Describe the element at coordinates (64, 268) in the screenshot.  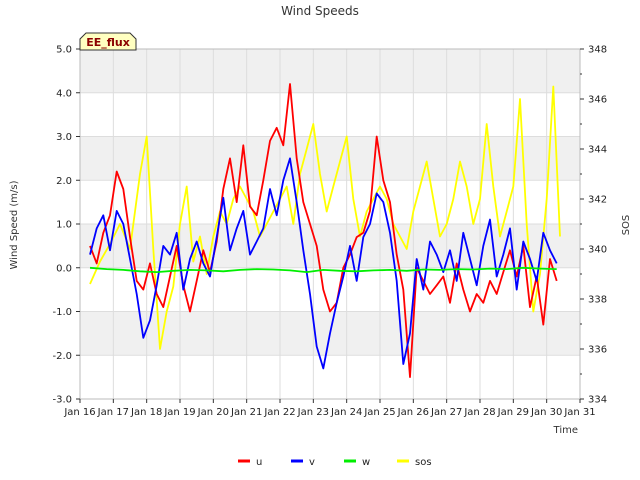
I see `y-tick-label: 0.0` at that location.